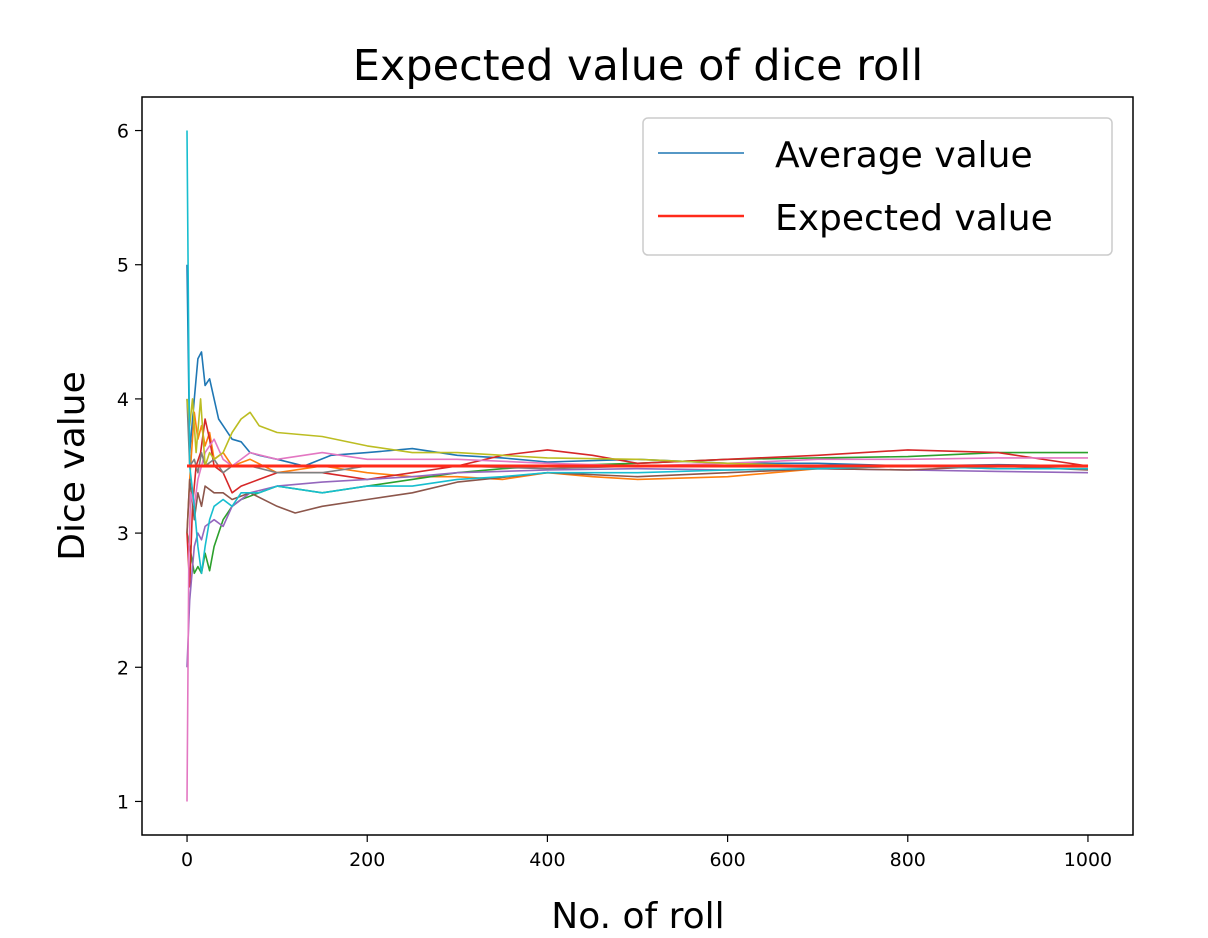 The width and height of the screenshot is (1208, 938). Describe the element at coordinates (72, 465) in the screenshot. I see `y-axis-label: Dice value` at that location.